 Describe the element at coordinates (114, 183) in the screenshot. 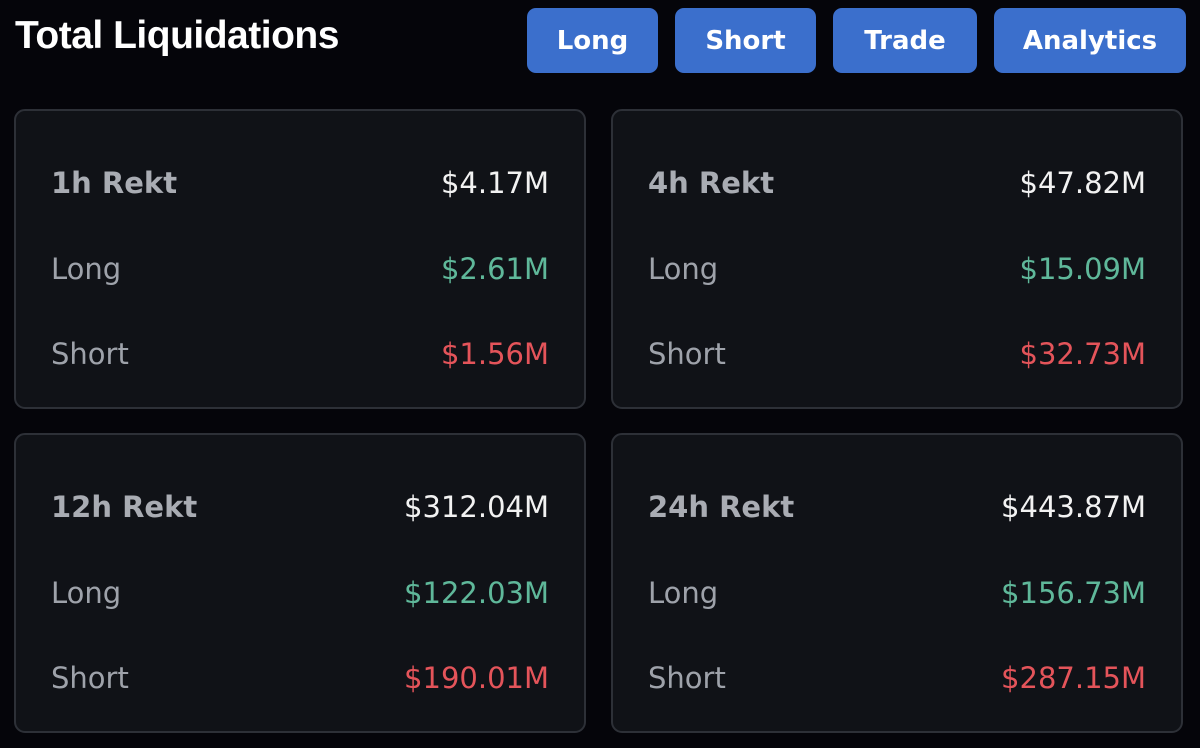

I see `period-label: 1h Rekt` at that location.